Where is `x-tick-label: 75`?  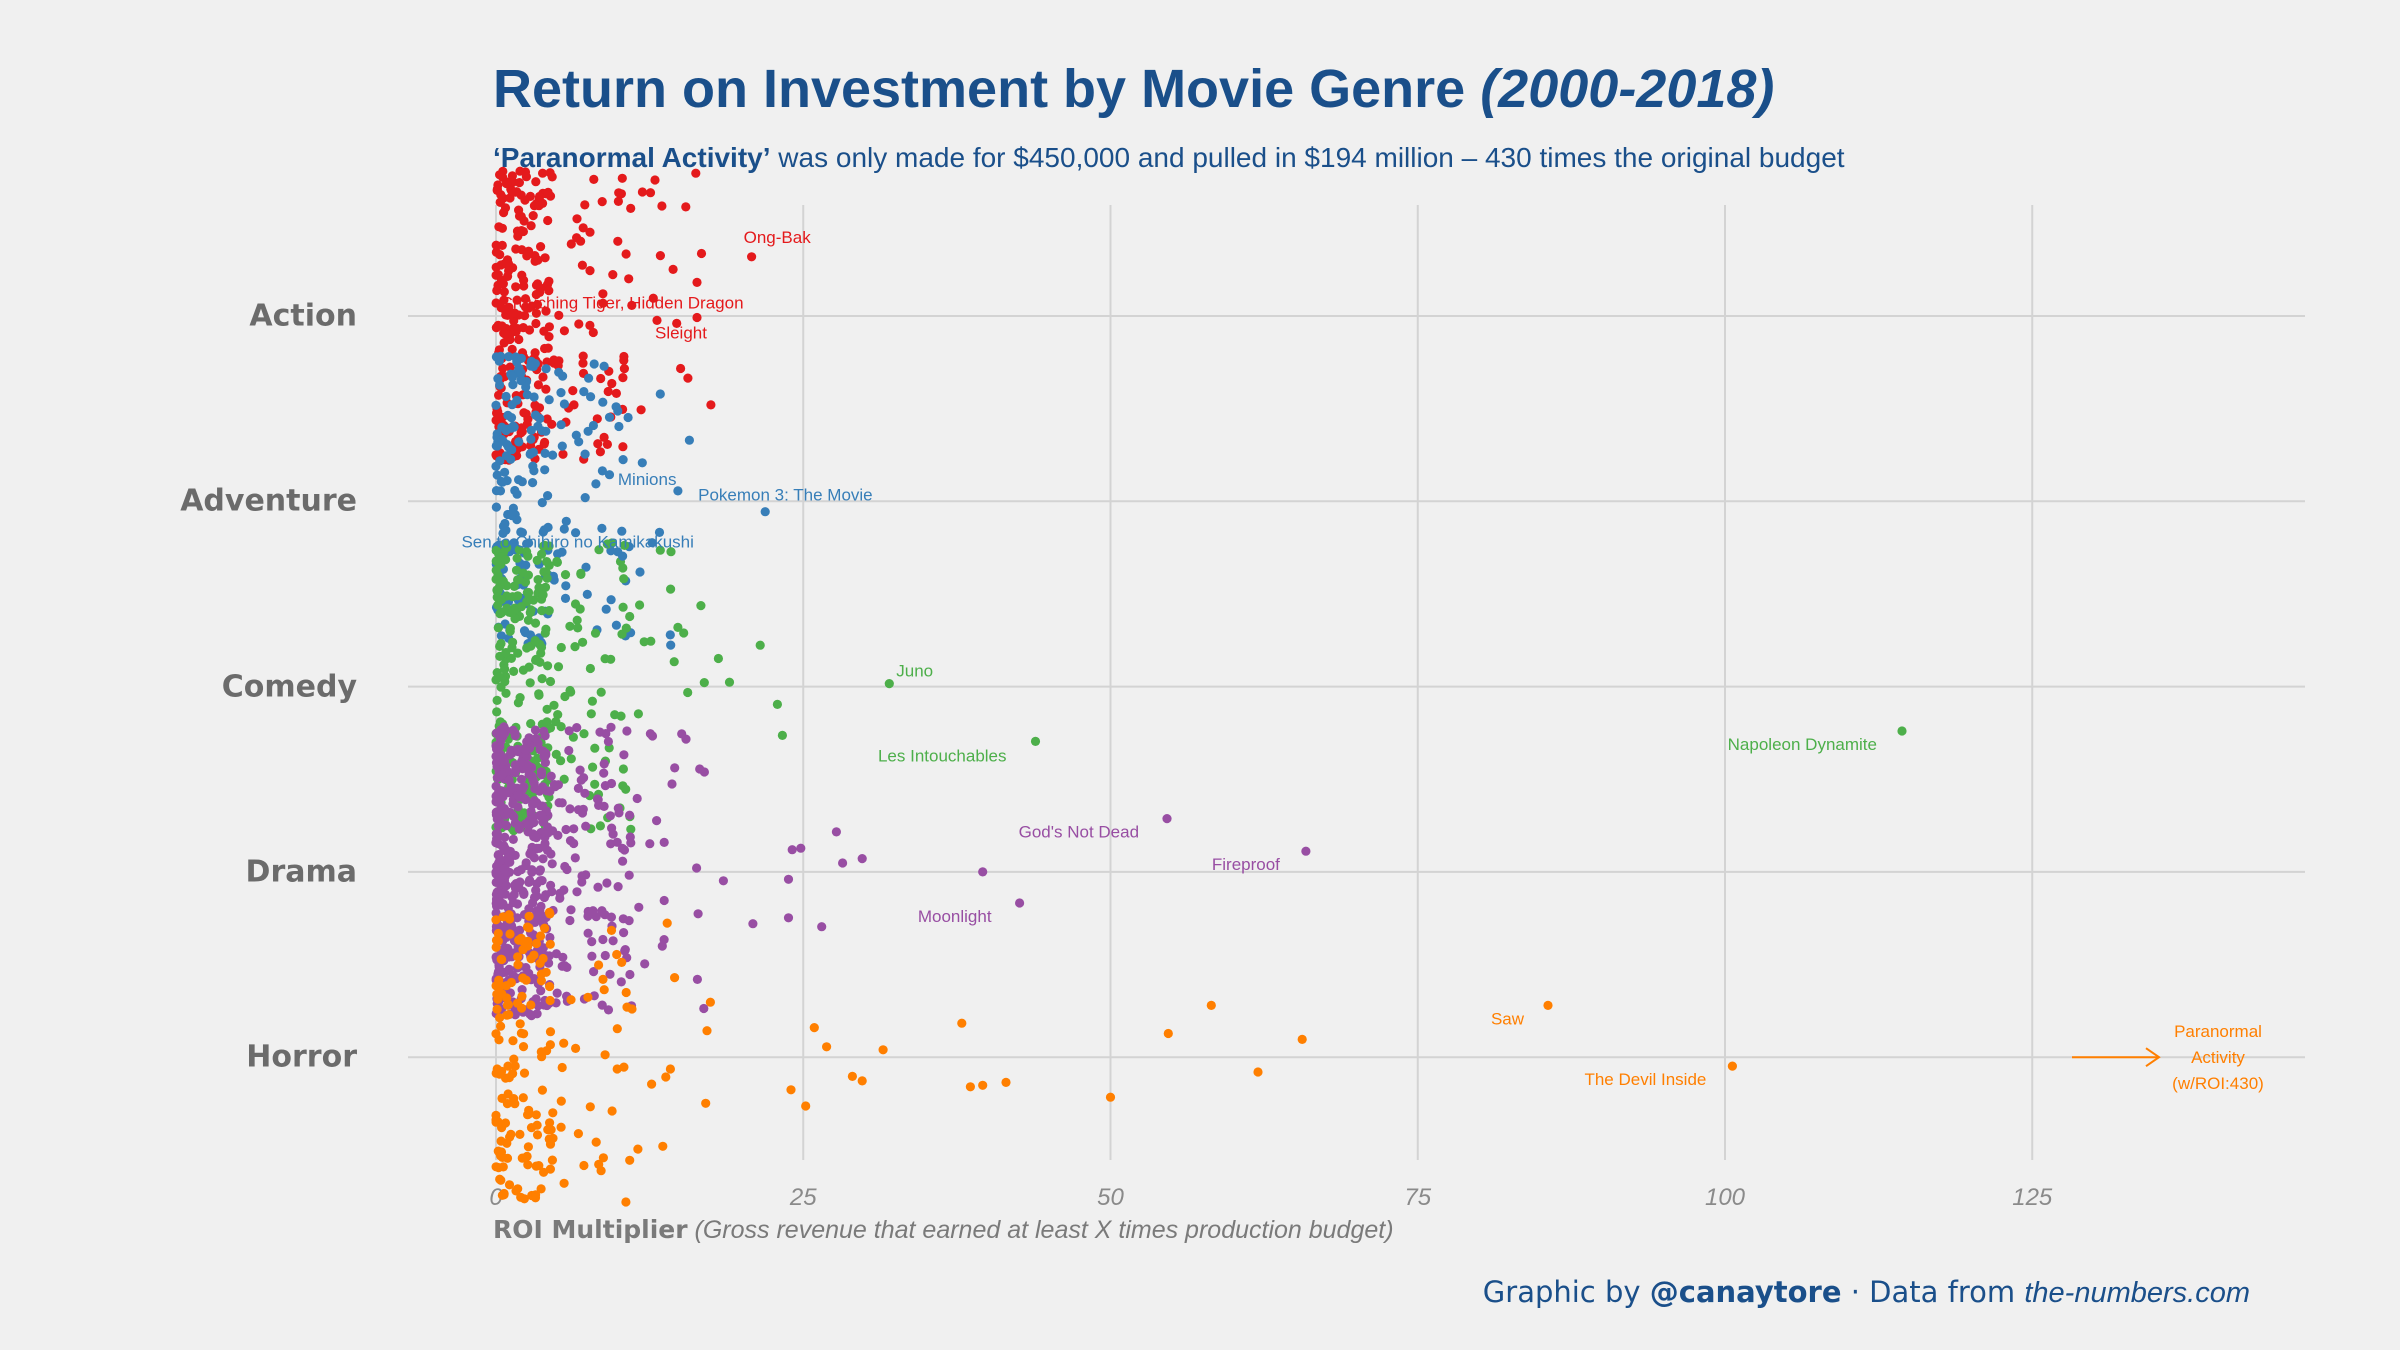
x-tick-label: 75 is located at coordinates (1417, 1197).